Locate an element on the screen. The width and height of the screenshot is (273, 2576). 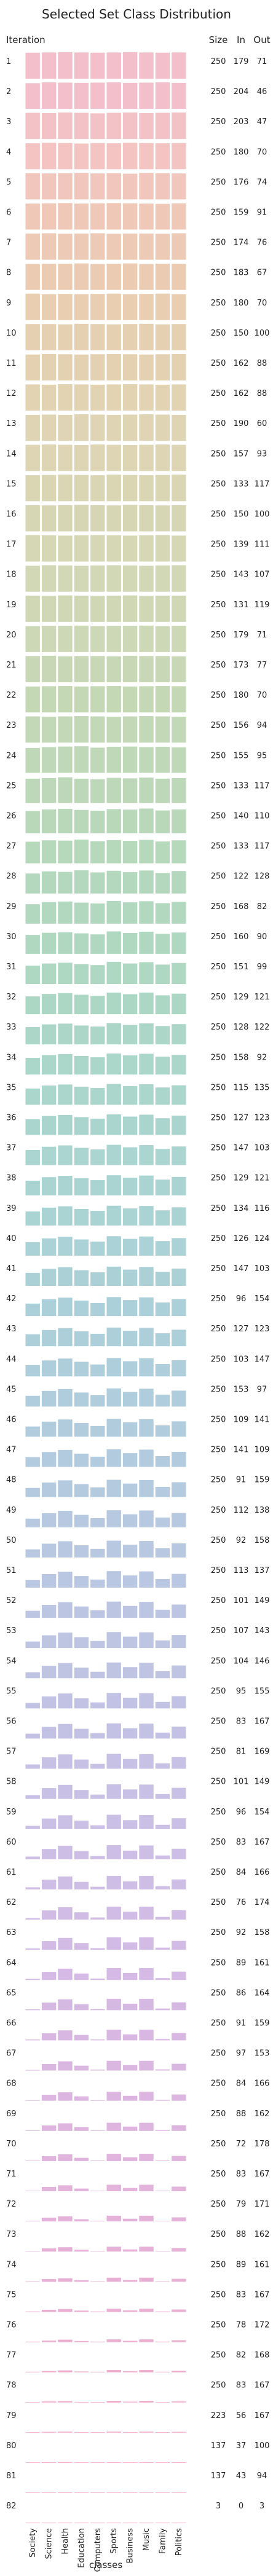
out-value: 178 is located at coordinates (262, 2145).